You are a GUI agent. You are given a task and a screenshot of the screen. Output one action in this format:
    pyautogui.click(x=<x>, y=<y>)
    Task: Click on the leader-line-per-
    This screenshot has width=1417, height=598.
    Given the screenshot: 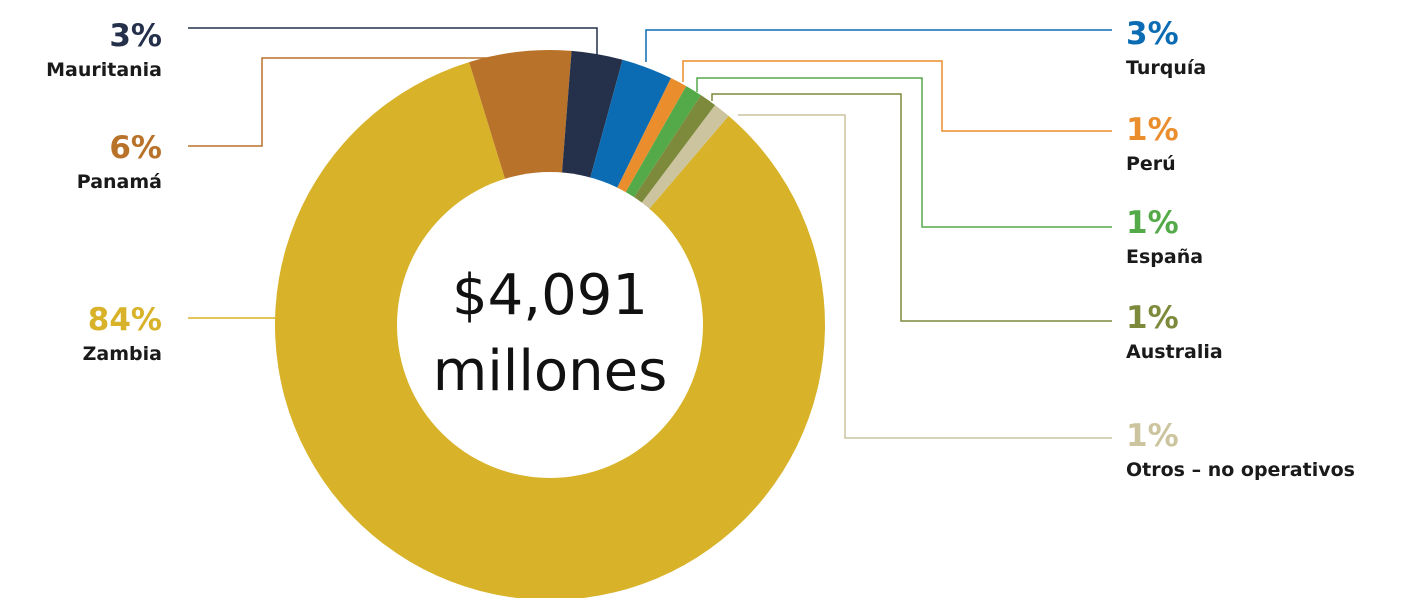 What is the action you would take?
    pyautogui.click(x=897, y=96)
    